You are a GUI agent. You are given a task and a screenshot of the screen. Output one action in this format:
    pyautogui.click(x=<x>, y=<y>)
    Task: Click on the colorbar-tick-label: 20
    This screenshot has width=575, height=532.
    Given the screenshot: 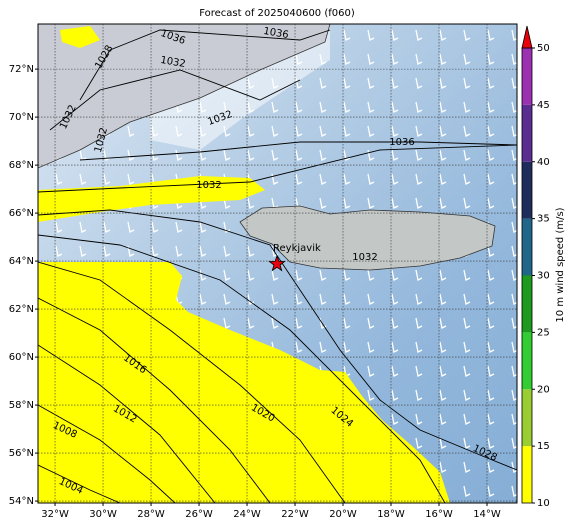 What is the action you would take?
    pyautogui.click(x=543, y=389)
    